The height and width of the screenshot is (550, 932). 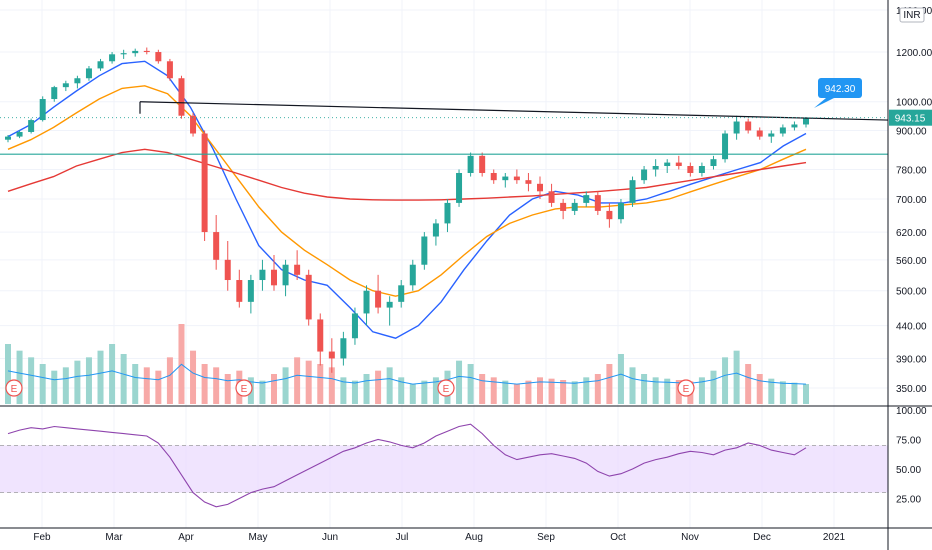 What do you see at coordinates (911, 292) in the screenshot?
I see `y-tick-label: 500.00` at bounding box center [911, 292].